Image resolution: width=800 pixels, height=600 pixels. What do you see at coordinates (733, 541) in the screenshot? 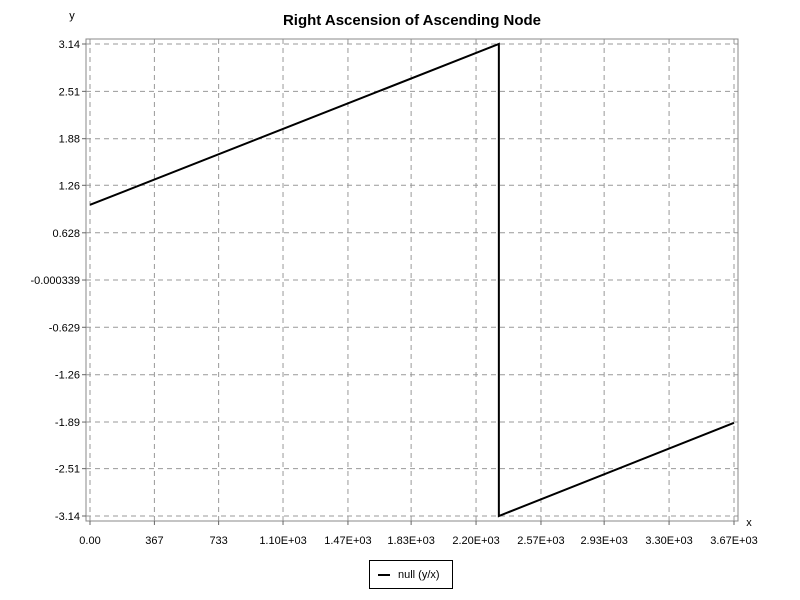
I see `x-tick-label: 3.67E+03` at bounding box center [733, 541].